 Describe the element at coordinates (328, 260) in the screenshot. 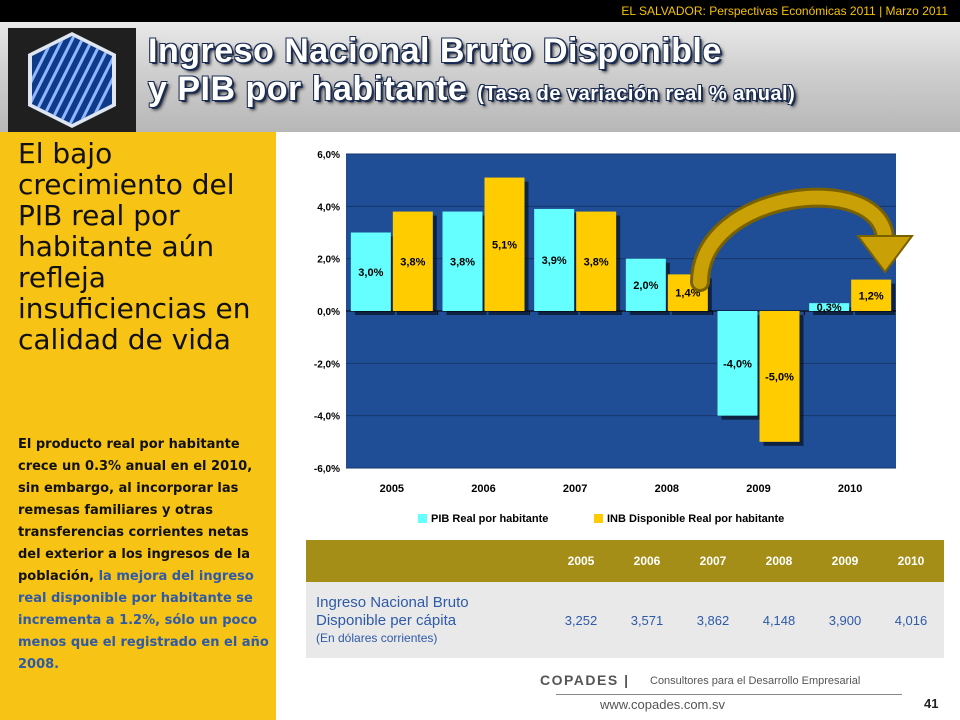

I see `y-tick-label: 2,0%` at that location.